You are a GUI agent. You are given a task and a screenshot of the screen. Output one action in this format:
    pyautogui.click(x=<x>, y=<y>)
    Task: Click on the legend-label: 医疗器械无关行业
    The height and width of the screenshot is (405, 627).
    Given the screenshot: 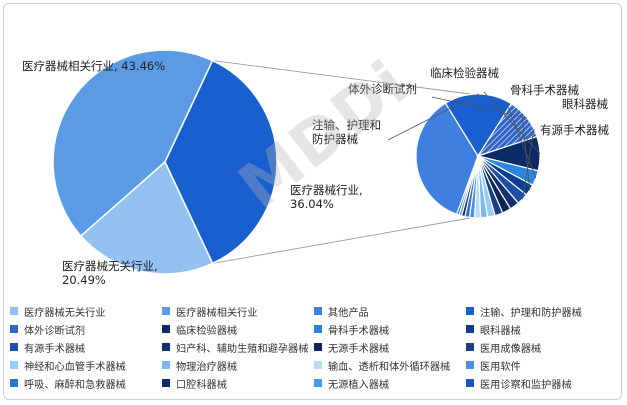 What is the action you would take?
    pyautogui.click(x=65, y=313)
    